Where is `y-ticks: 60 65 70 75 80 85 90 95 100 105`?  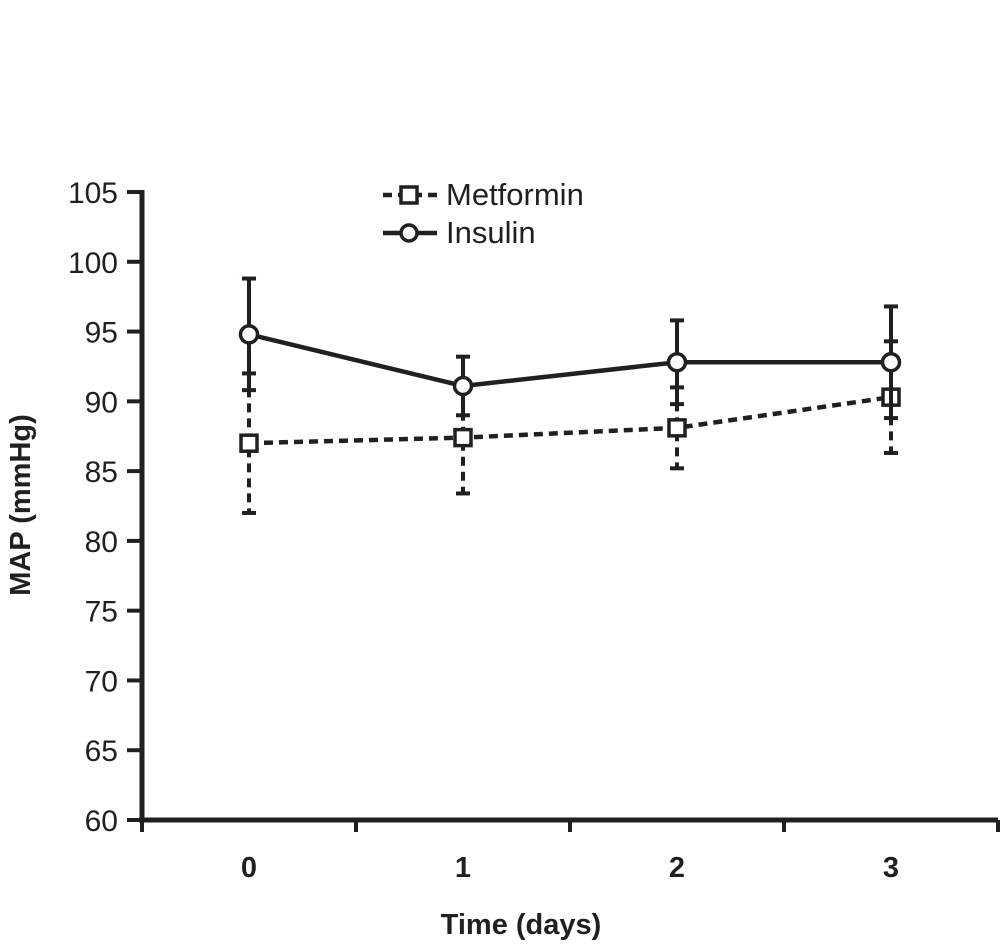
y-ticks: 60 65 70 75 80 85 90 95 100 105 is located at coordinates (105, 507).